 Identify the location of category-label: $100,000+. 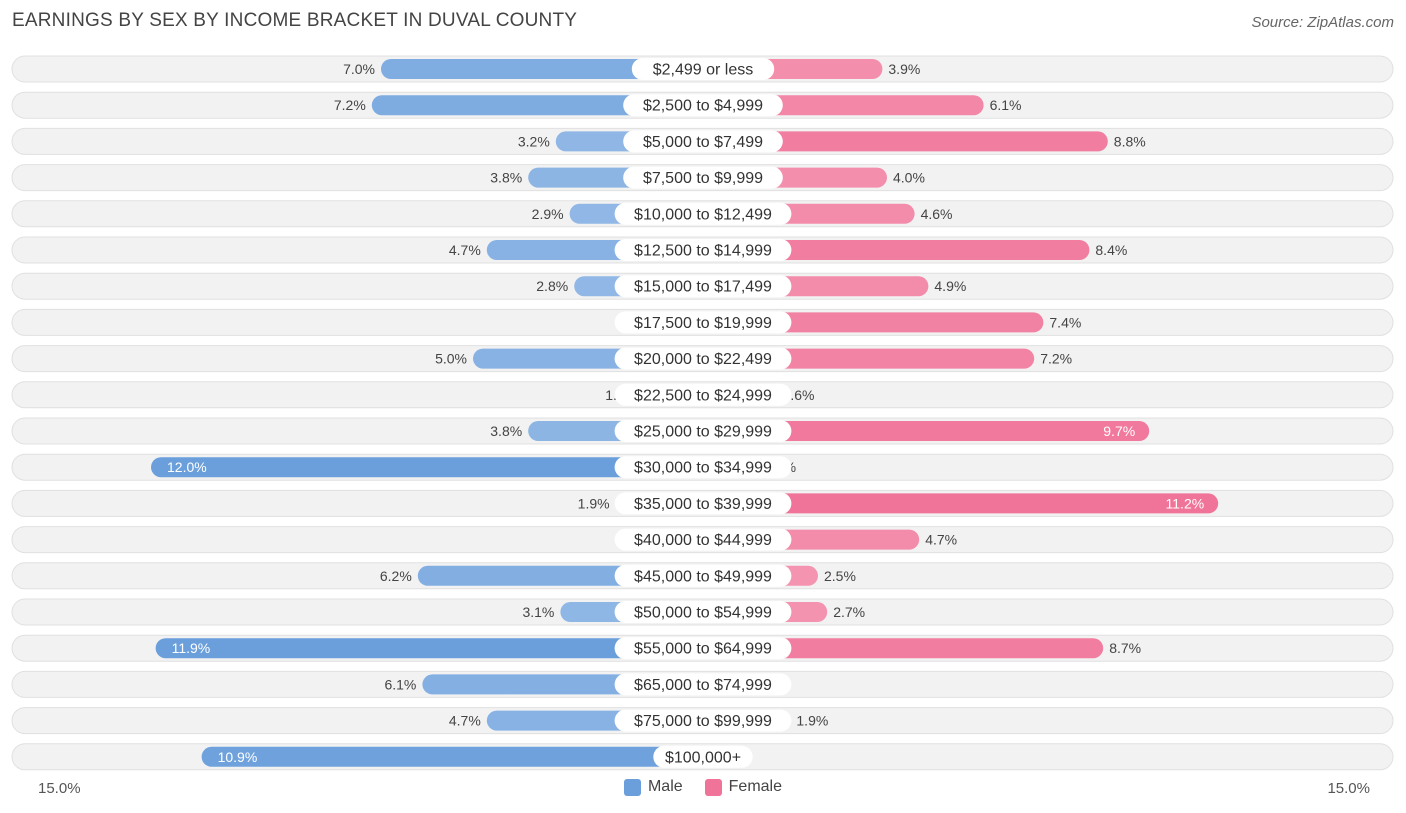
(703, 757).